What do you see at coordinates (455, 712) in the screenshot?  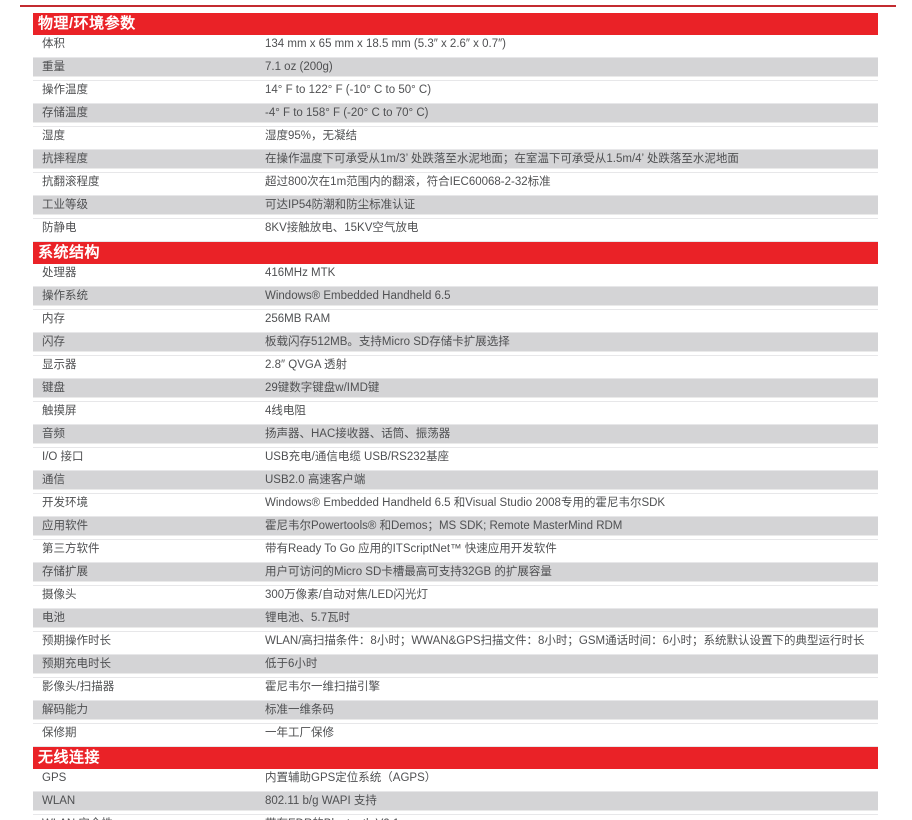 I see `spec-row: 解码能力 标准一维条码` at bounding box center [455, 712].